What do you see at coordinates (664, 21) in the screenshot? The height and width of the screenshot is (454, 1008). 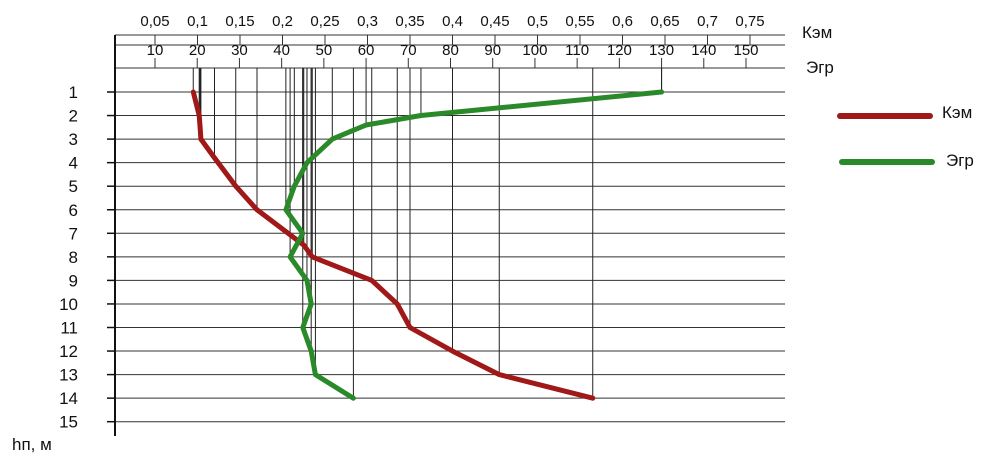 I see `top-tick-label: 0,65` at bounding box center [664, 21].